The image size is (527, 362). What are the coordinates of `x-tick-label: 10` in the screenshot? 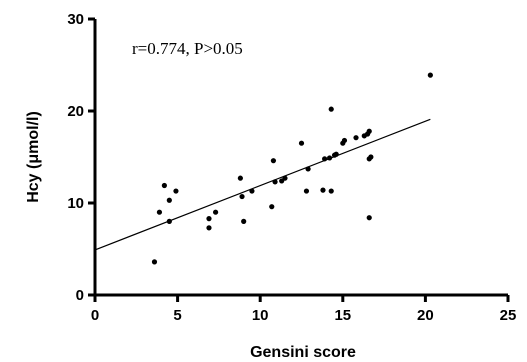 It's located at (260, 315).